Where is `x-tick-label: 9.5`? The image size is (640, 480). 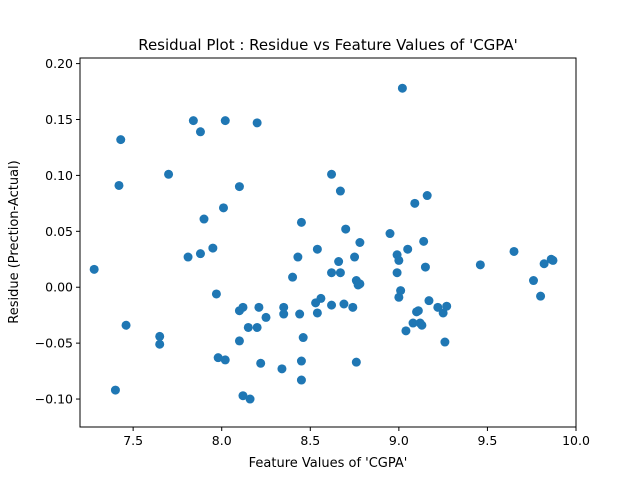
x-tick-label: 9.5 is located at coordinates (487, 440).